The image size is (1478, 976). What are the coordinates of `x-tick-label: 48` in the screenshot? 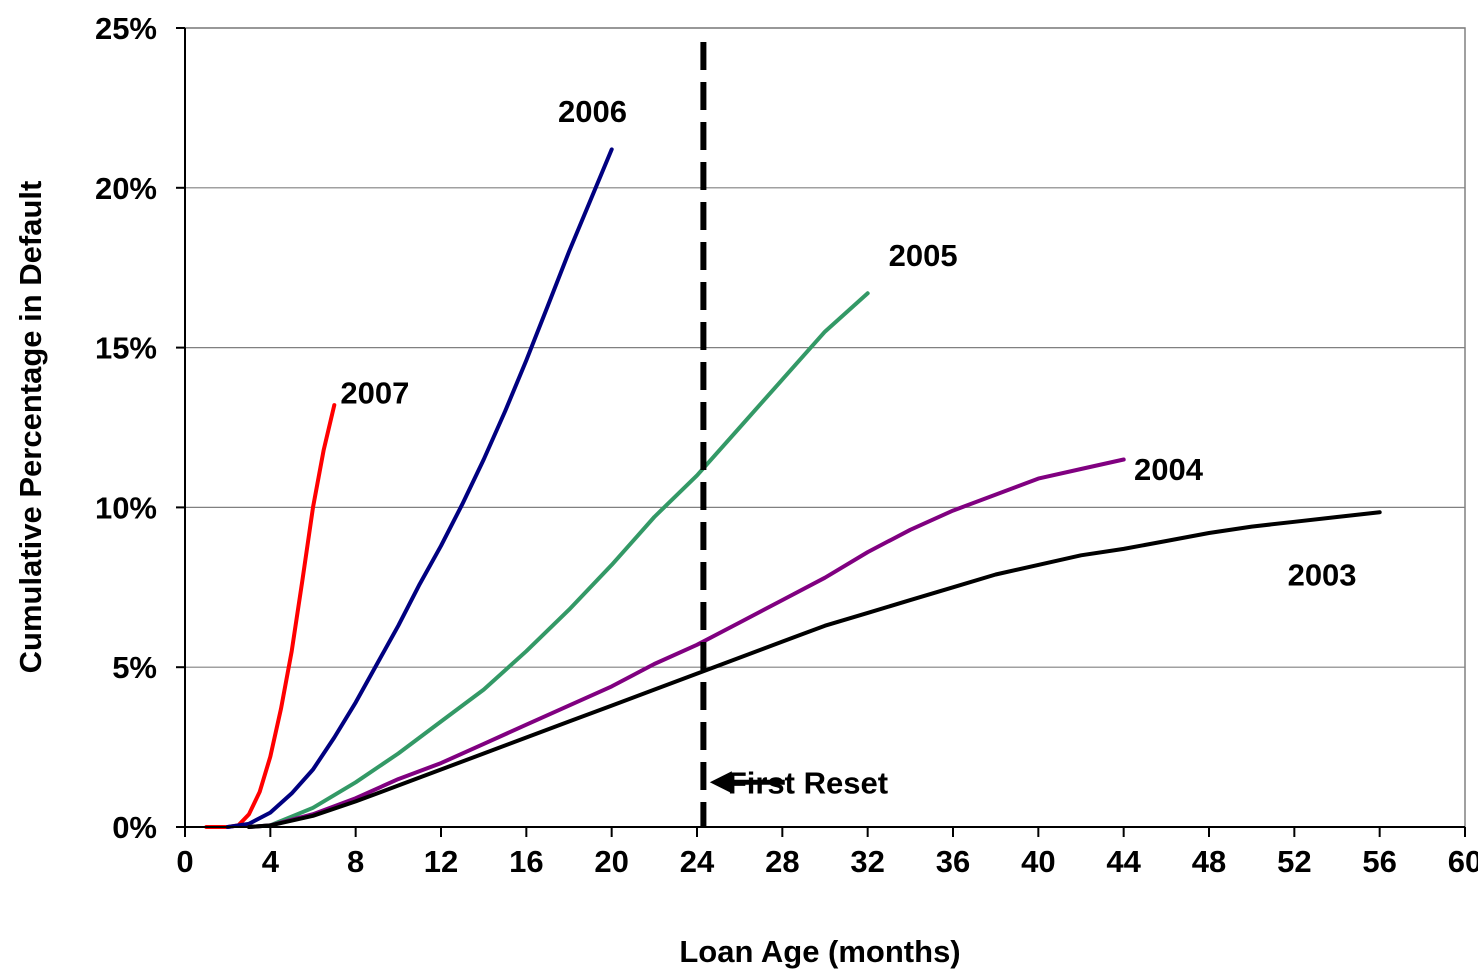 It's located at (1209, 861).